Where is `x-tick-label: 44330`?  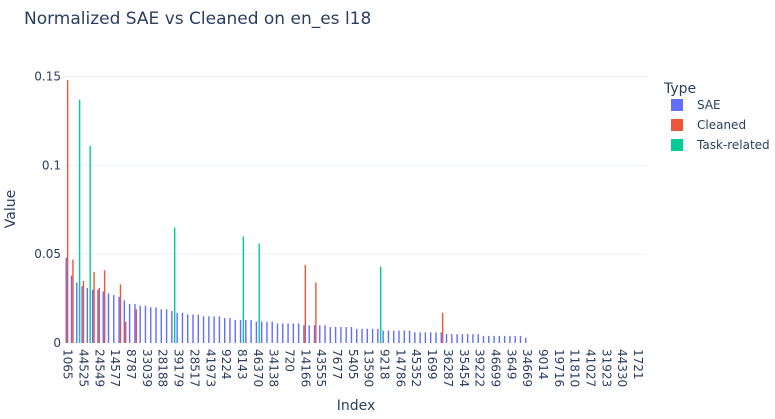
x-tick-label: 44330 is located at coordinates (622, 368).